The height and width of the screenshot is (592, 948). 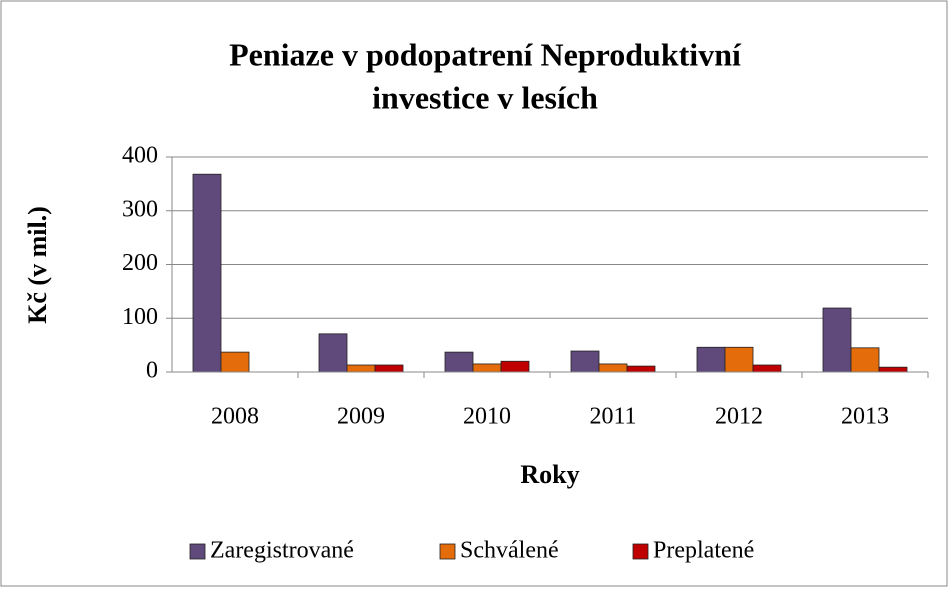 What do you see at coordinates (509, 551) in the screenshot?
I see `legend-label: Schválené` at bounding box center [509, 551].